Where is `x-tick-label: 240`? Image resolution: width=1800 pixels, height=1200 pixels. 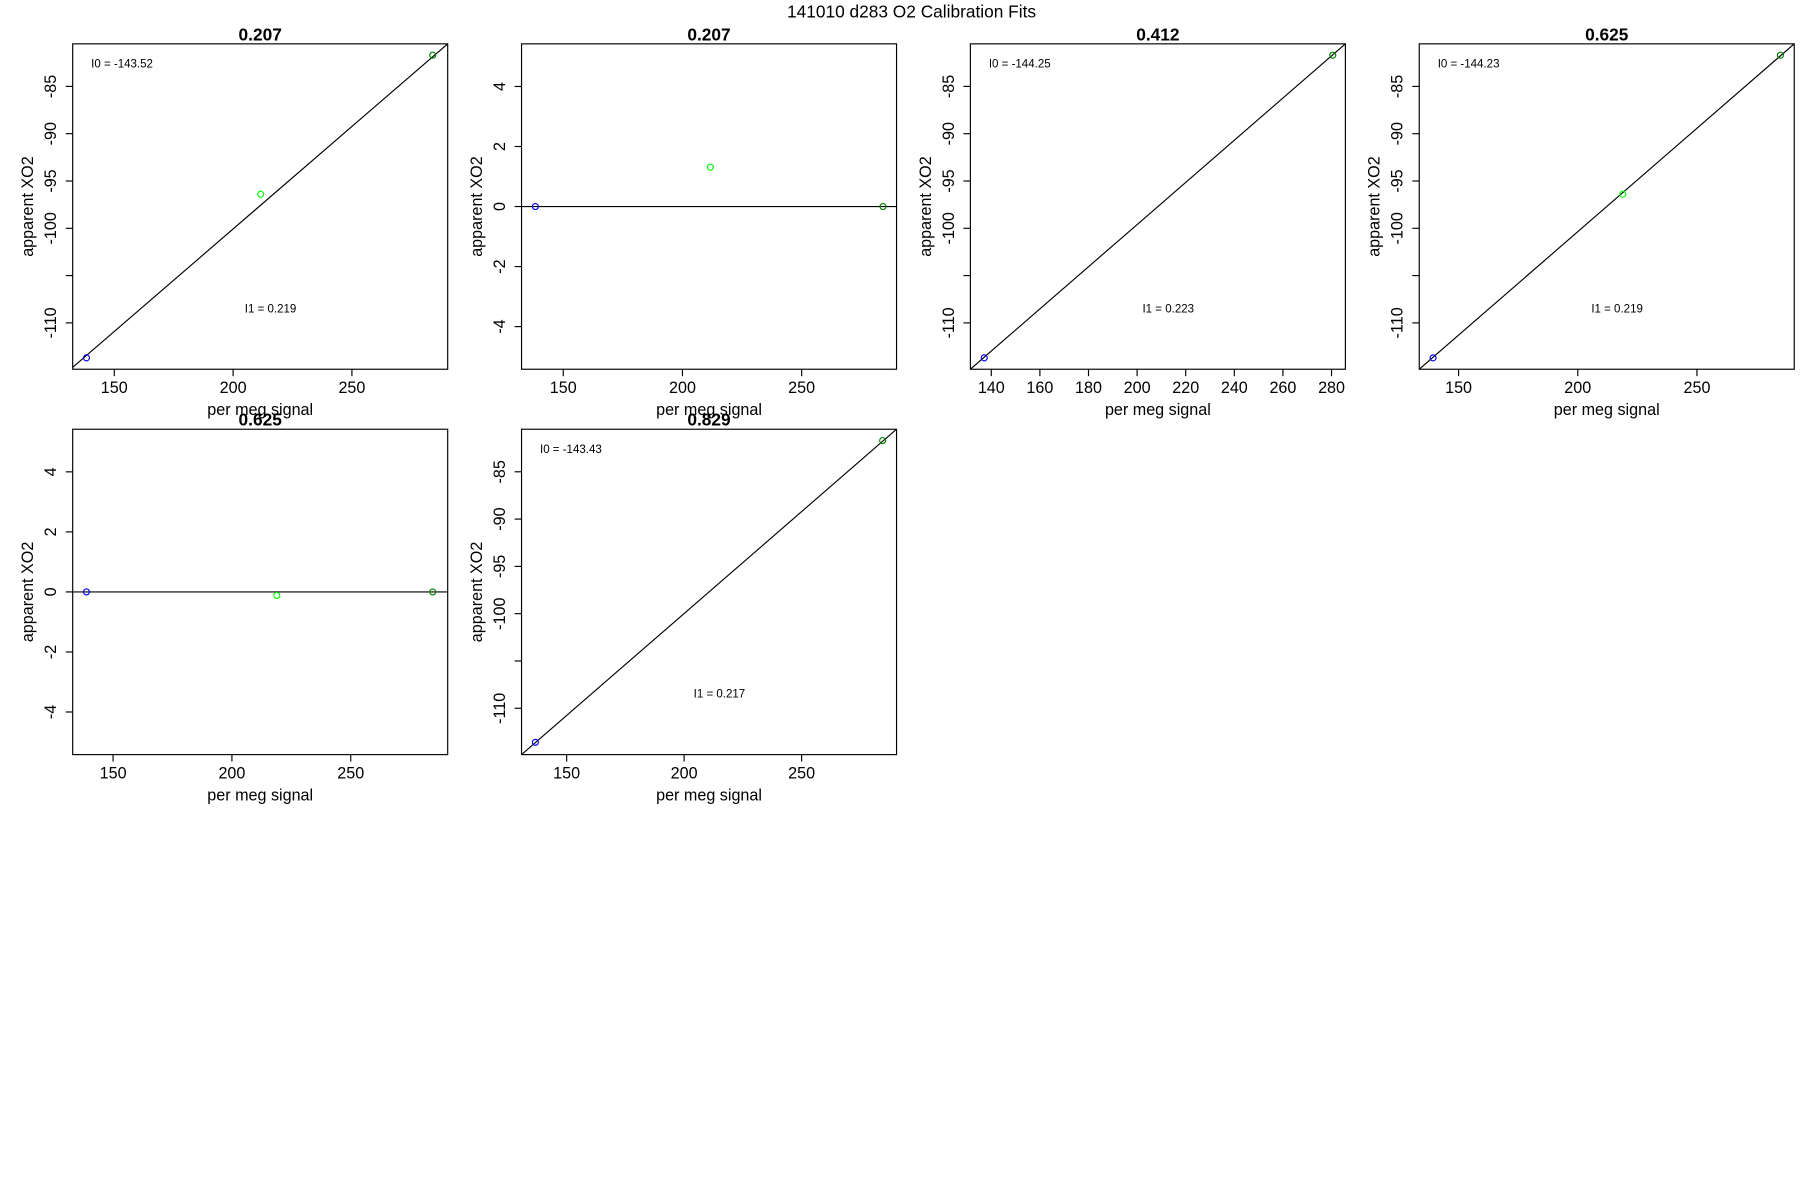 x-tick-label: 240 is located at coordinates (1234, 388).